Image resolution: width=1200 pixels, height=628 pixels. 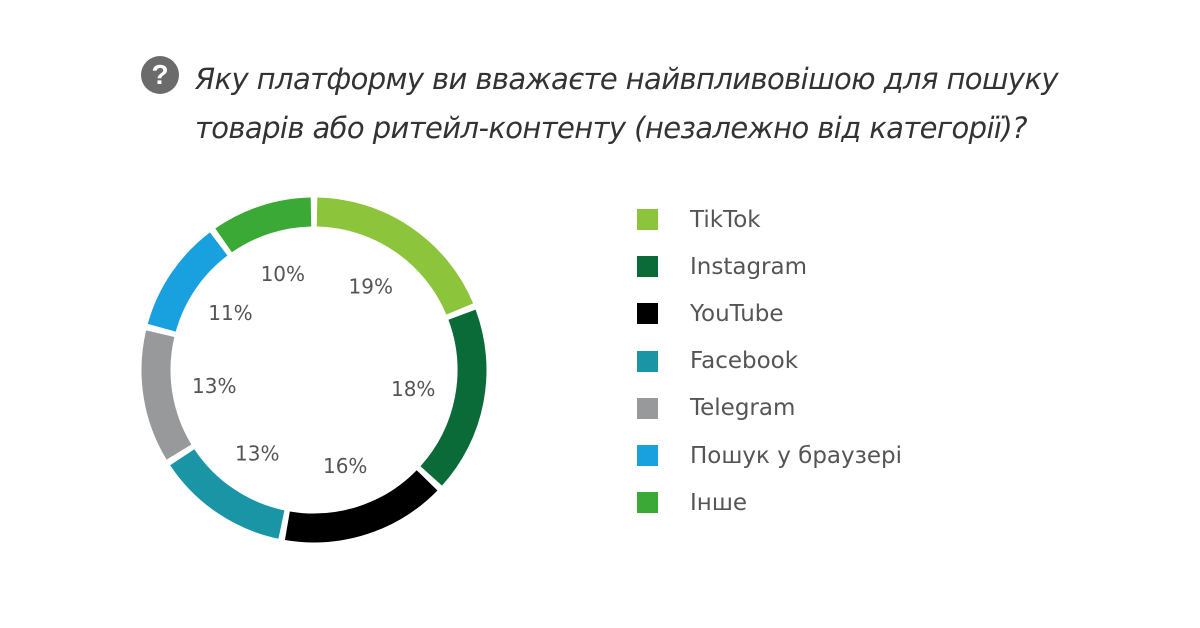 What do you see at coordinates (371, 286) in the screenshot?
I see `data-label: 19%` at bounding box center [371, 286].